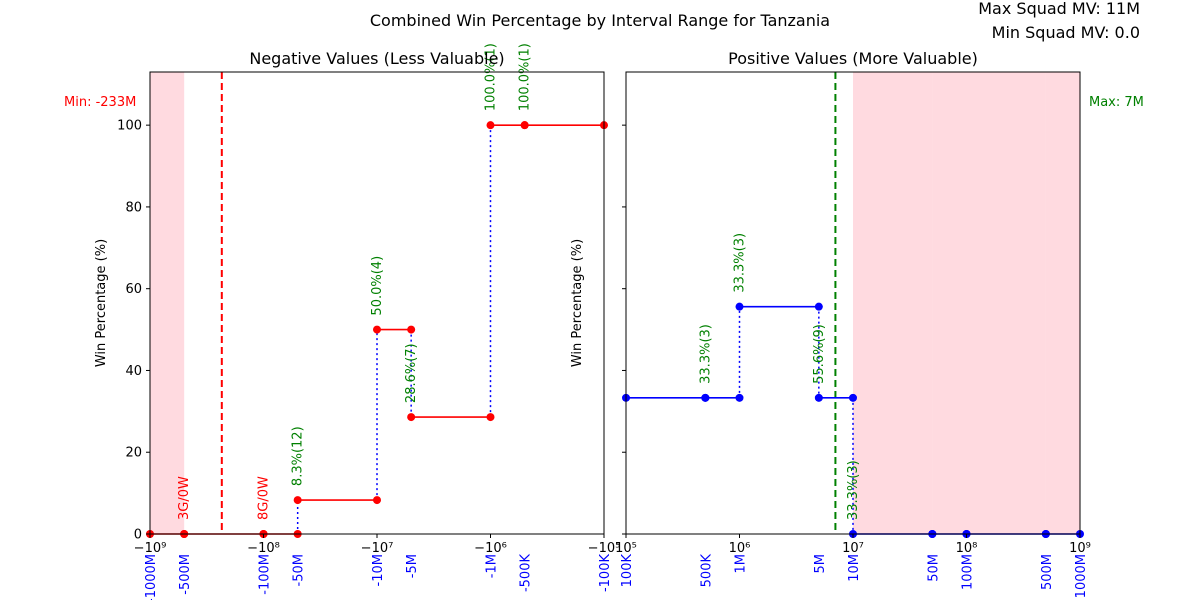 The width and height of the screenshot is (1200, 600). Describe the element at coordinates (376, 58) in the screenshot. I see `panel-title: Negative Values (Less Valuable)` at that location.